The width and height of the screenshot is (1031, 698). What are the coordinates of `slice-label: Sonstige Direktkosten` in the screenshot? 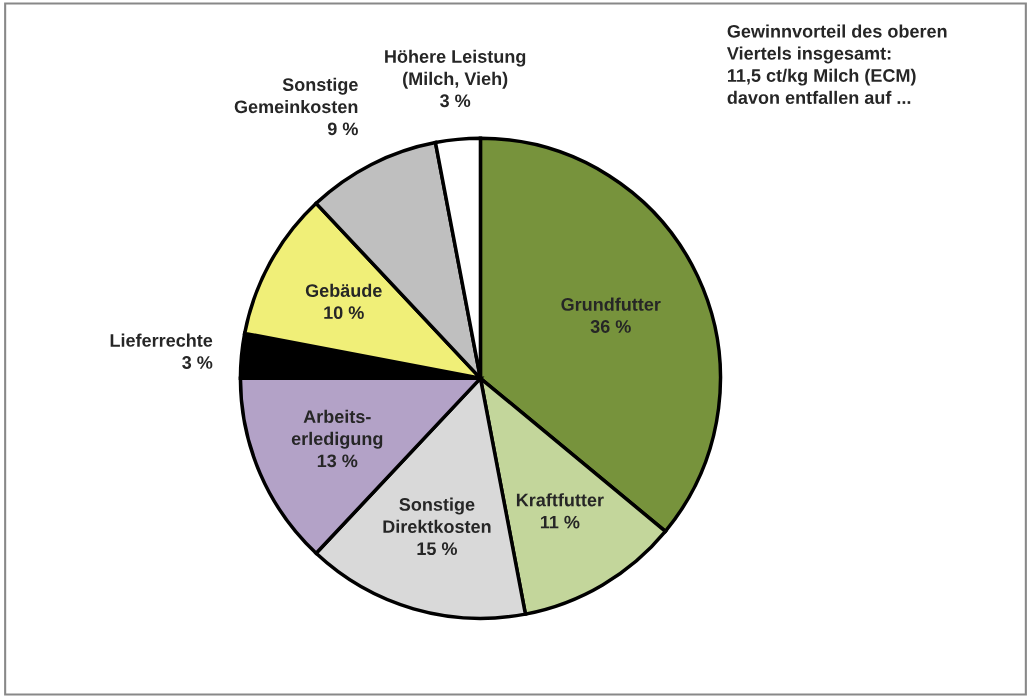 It's located at (437, 515).